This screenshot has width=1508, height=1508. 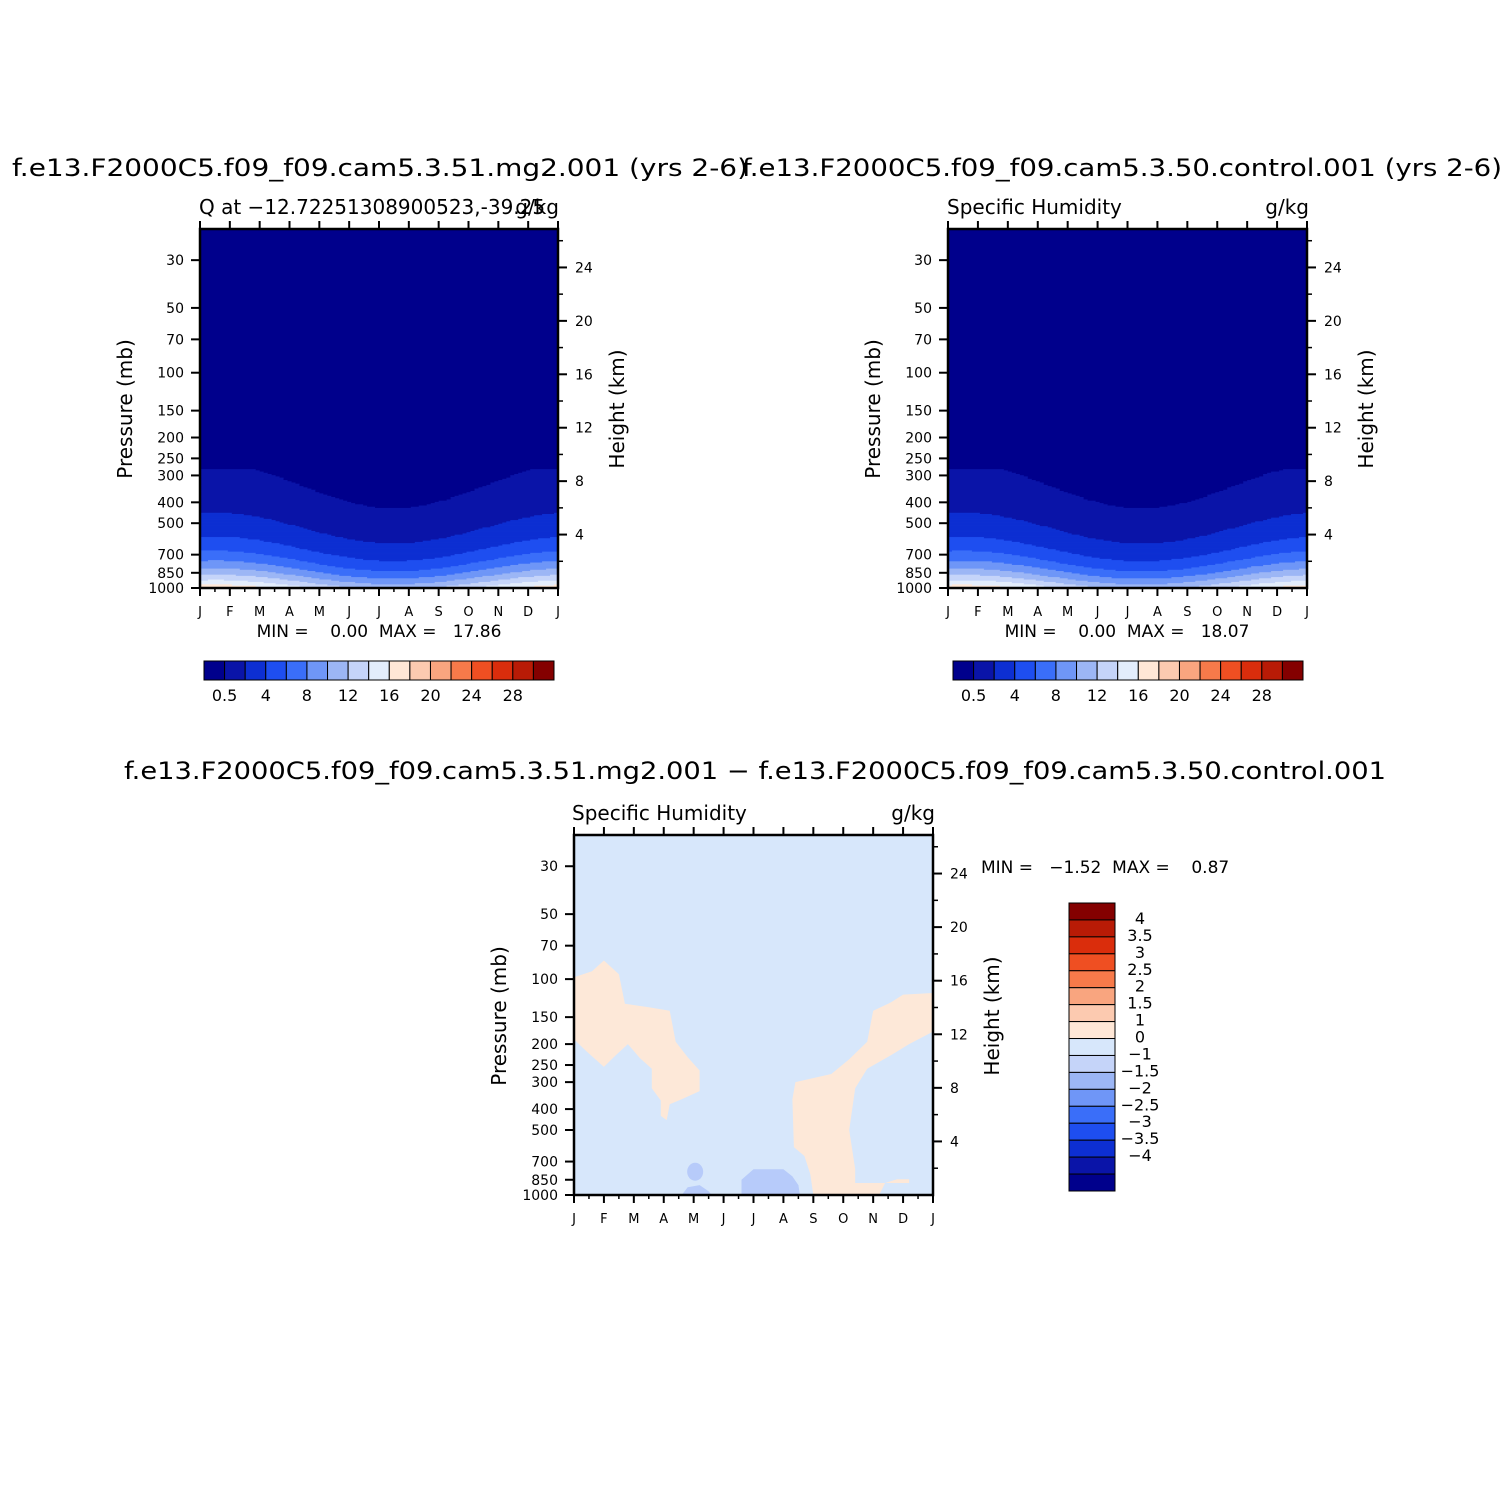 I want to click on colorbar-label: 8, so click(x=1056, y=695).